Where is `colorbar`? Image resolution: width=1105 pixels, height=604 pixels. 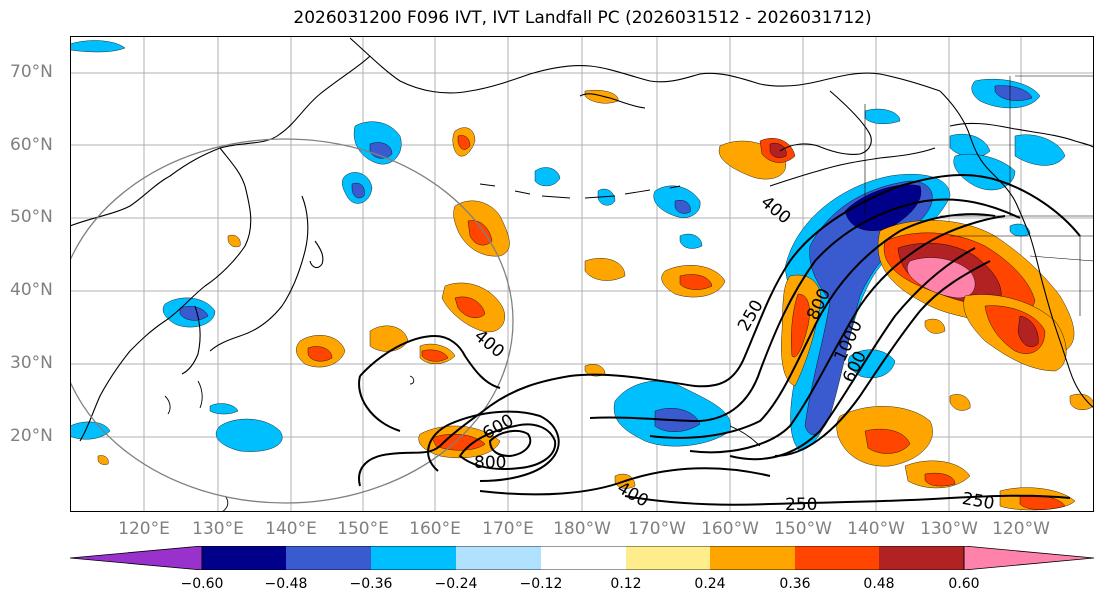 colorbar is located at coordinates (582, 558).